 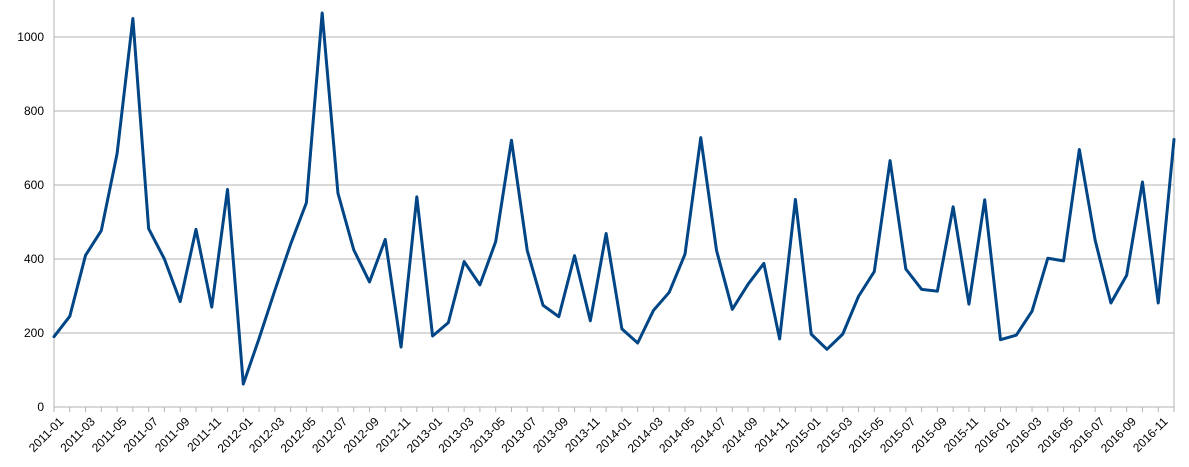 I want to click on x-tick-label: 2015-09, so click(x=929, y=434).